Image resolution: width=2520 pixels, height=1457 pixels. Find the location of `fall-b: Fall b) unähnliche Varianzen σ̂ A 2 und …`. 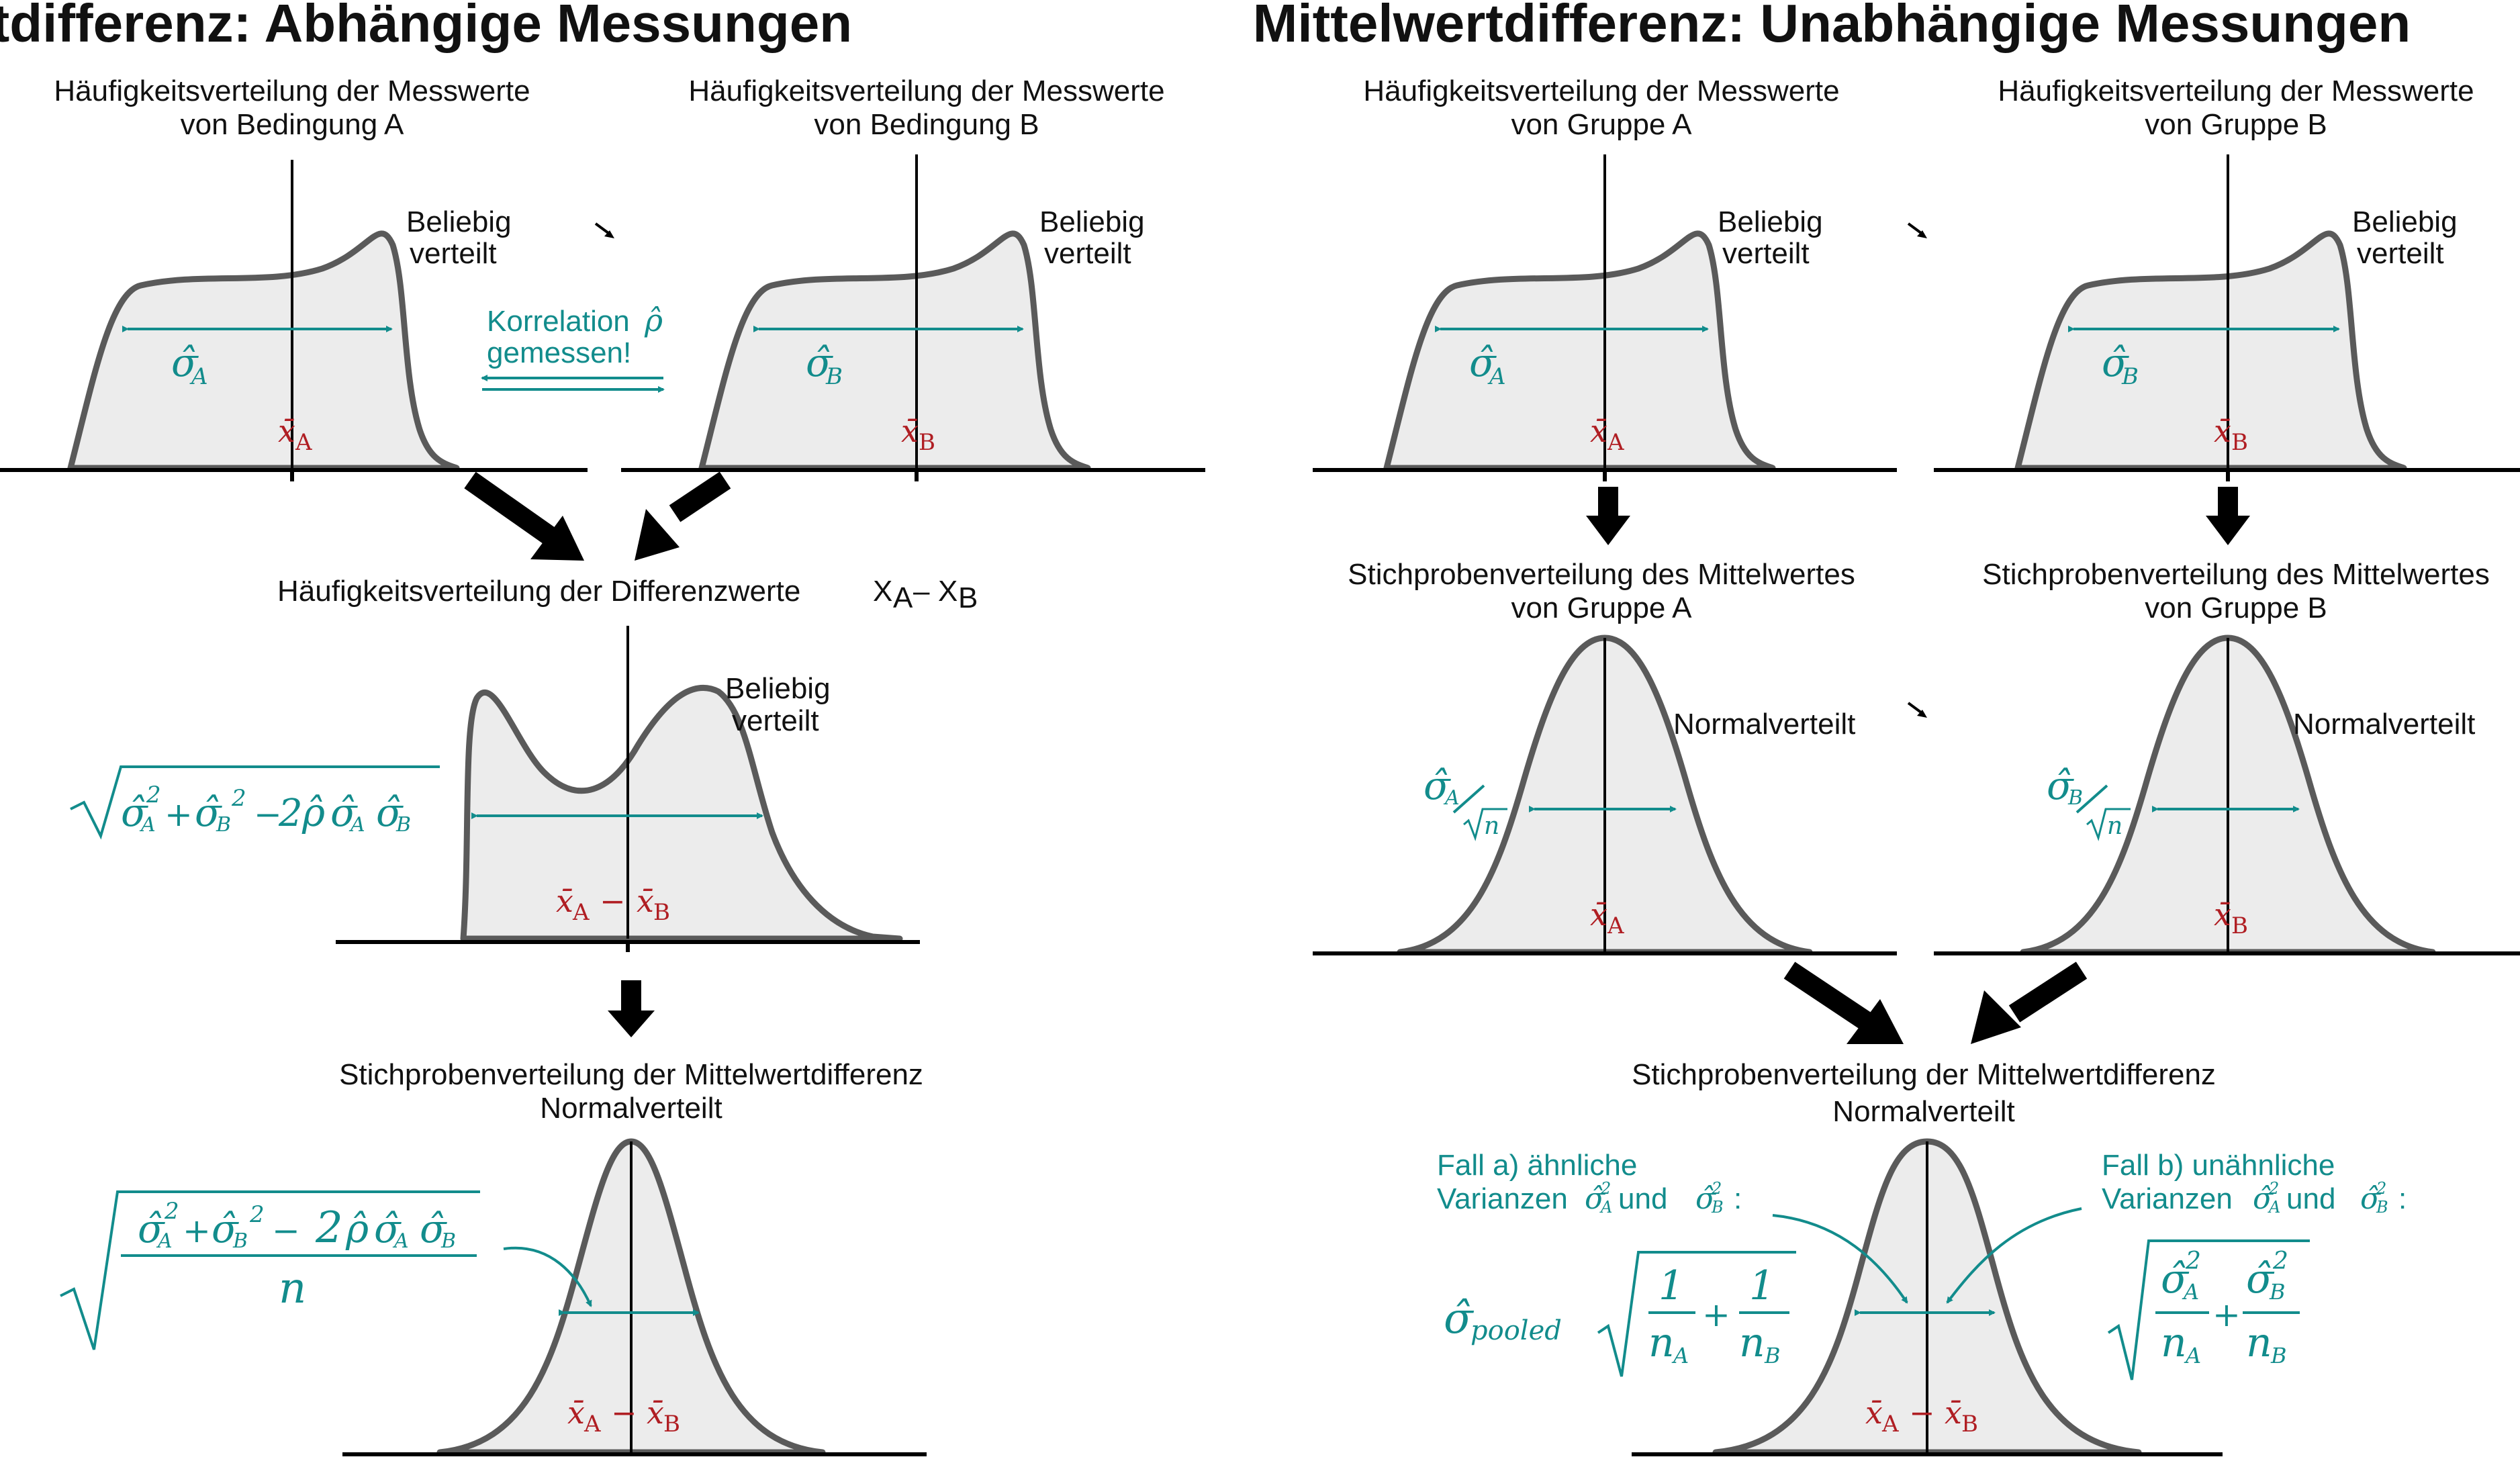

fall-b: Fall b) unähnliche Varianzen σ̂ A 2 und … is located at coordinates (2176, 1264).